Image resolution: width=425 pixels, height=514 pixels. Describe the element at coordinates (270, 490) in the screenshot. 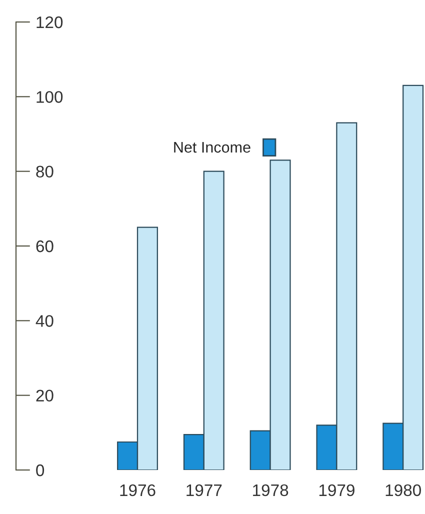

I see `x-tick-label: 1978` at that location.